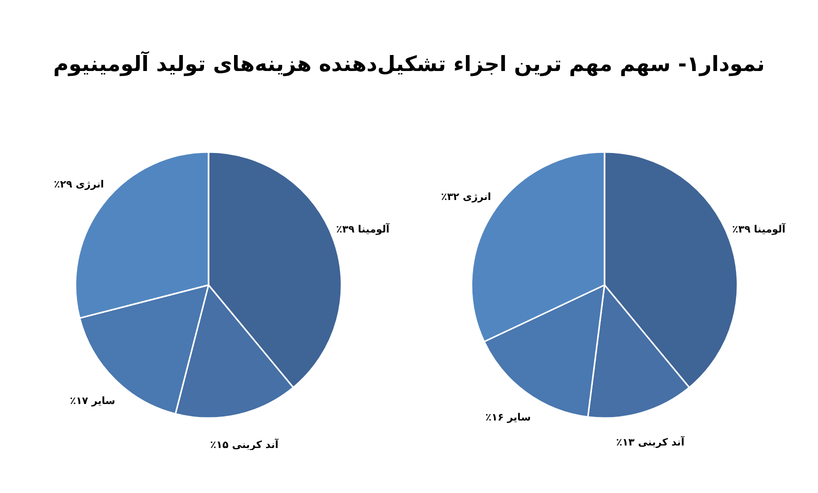 The height and width of the screenshot is (493, 818). I want to click on slice-label: آند کربنی ۱۳٪, so click(650, 441).